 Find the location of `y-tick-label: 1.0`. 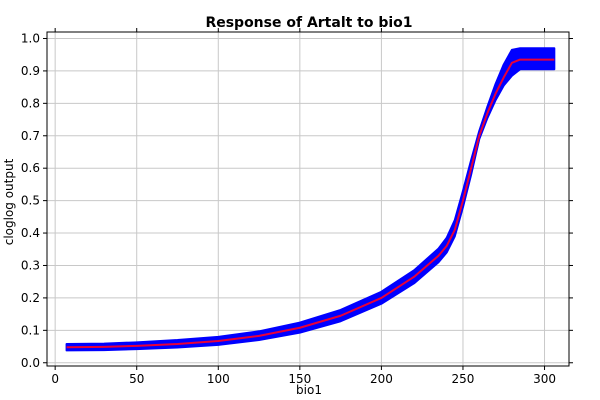

y-tick-label: 1.0 is located at coordinates (30, 38).